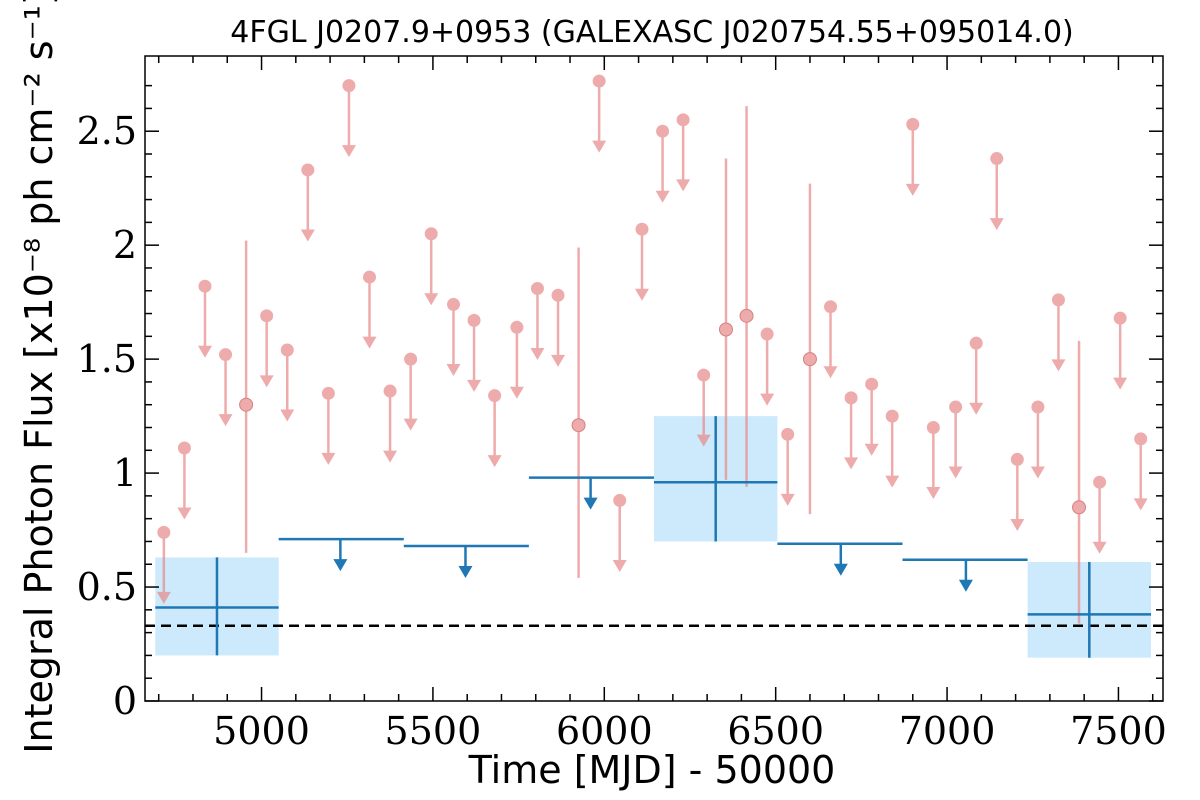  What do you see at coordinates (107, 131) in the screenshot?
I see `y-tick-label: 2.5` at bounding box center [107, 131].